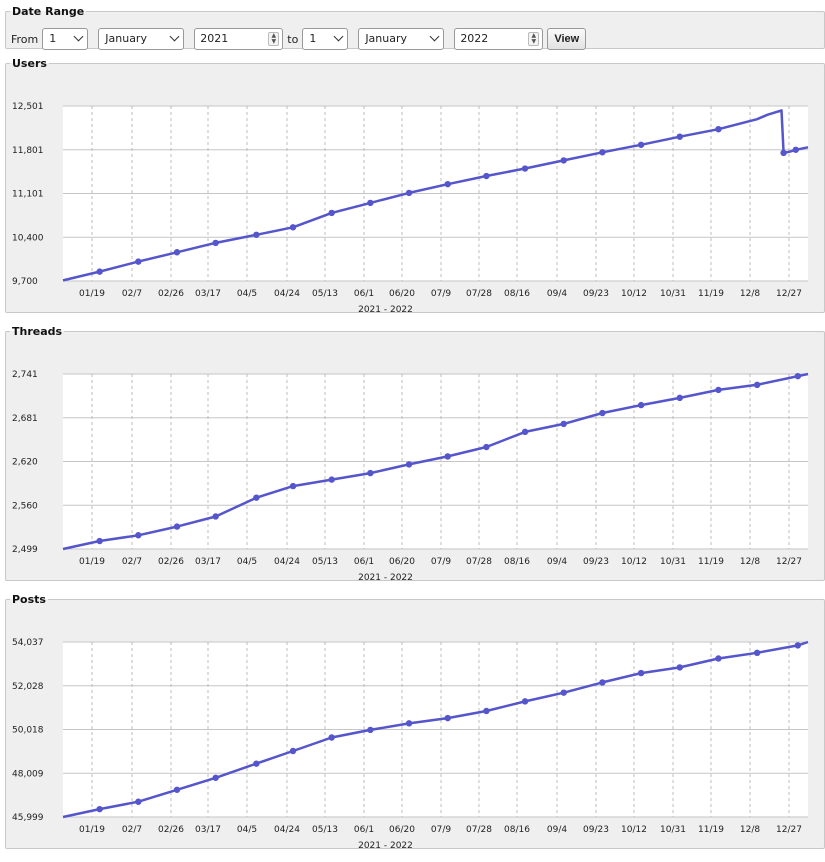  Describe the element at coordinates (385, 846) in the screenshot. I see `x-axis-label: 2021 - 2022` at that location.